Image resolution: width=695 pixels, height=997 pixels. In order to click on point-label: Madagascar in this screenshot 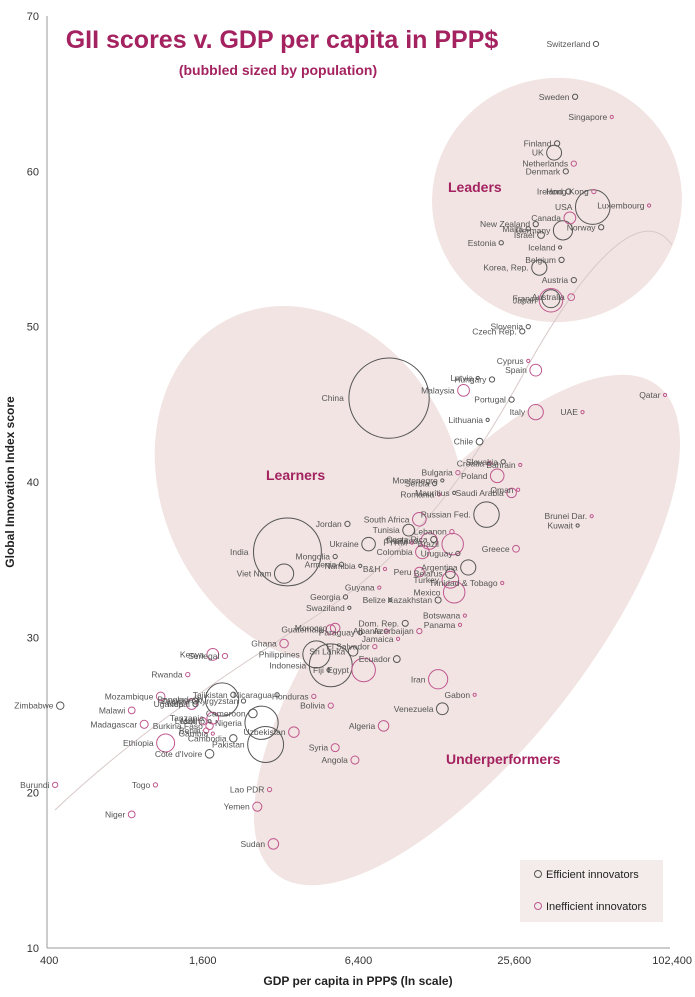, I will do `click(113, 724)`.